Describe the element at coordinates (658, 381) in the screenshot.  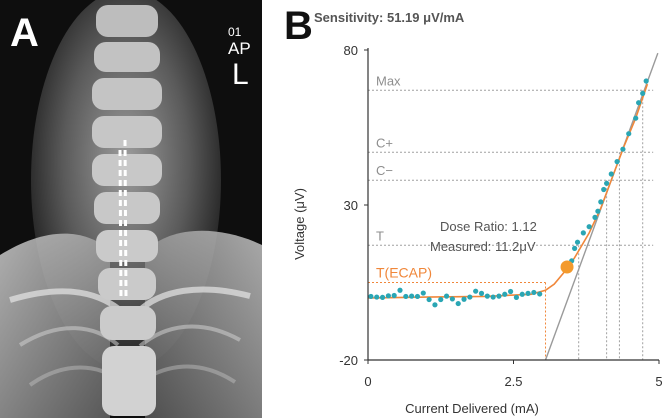
I see `x-tick-label-2: 5` at that location.